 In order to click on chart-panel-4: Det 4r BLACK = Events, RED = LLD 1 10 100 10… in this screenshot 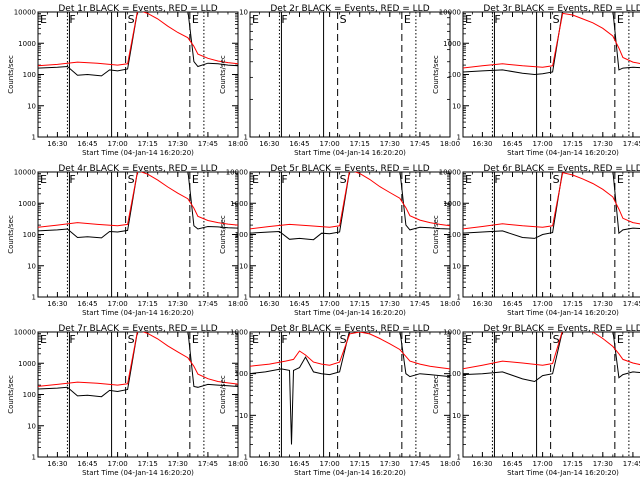, I will do `click(127, 240)`.